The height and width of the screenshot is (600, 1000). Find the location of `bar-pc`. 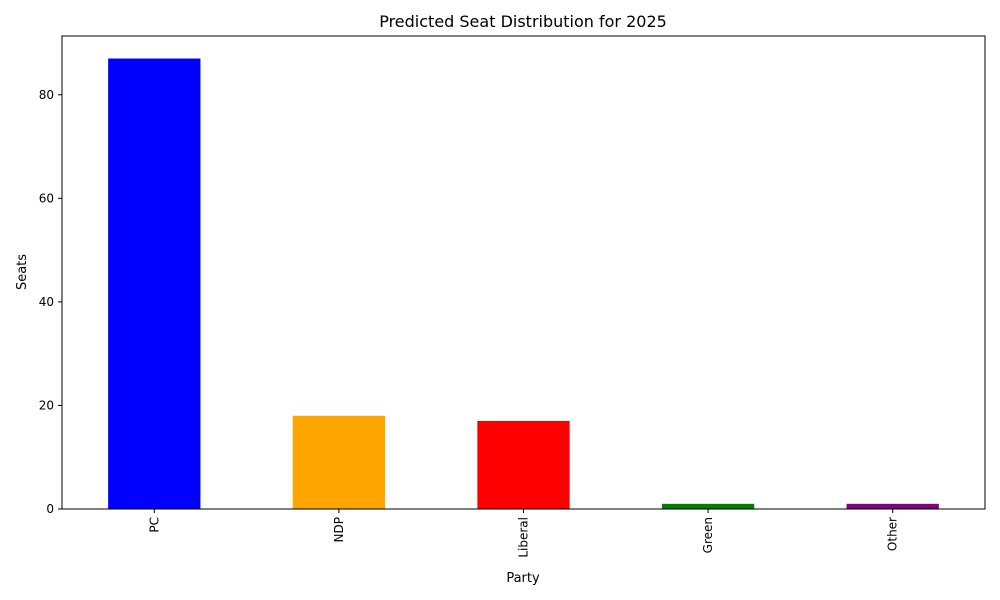

bar-pc is located at coordinates (154, 284).